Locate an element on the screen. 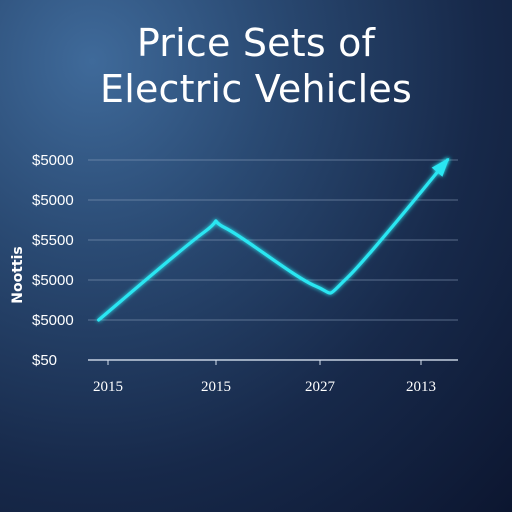  y-tick-label: $50 is located at coordinates (44, 360).